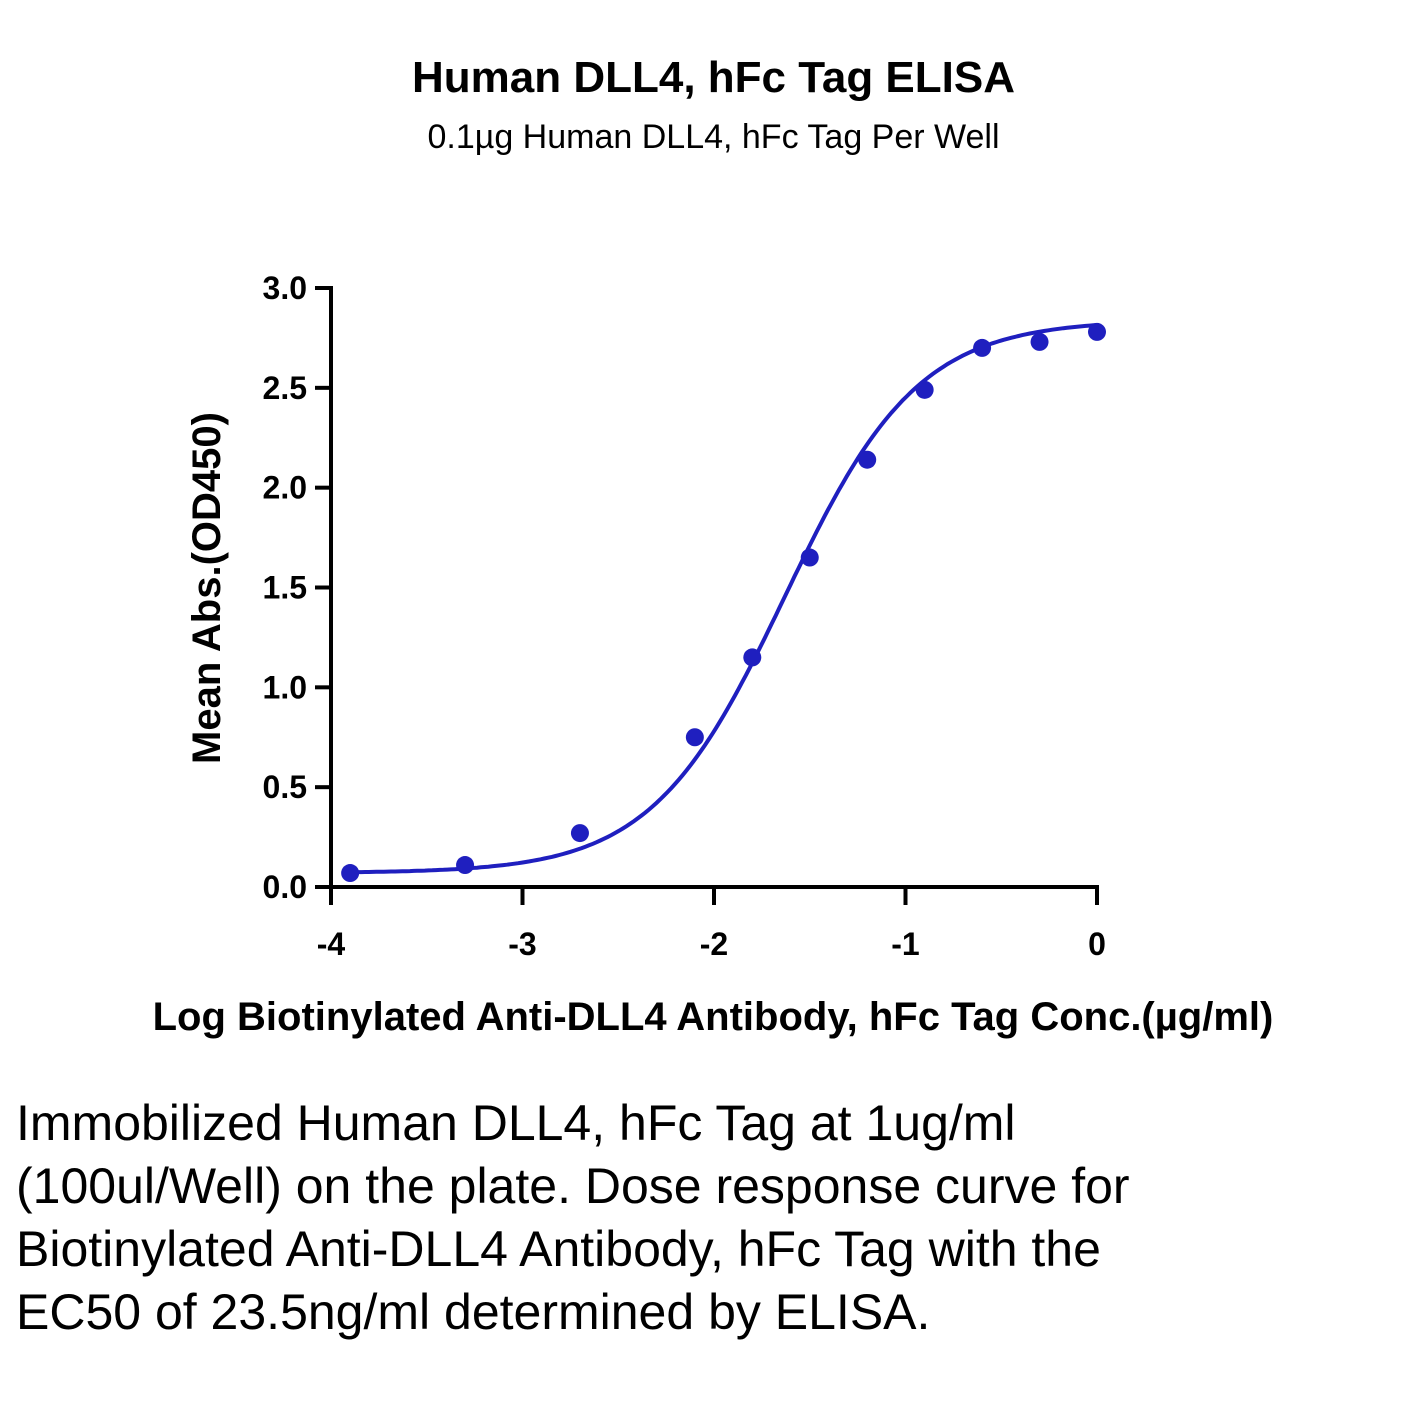 Image resolution: width=1427 pixels, height=1422 pixels. Describe the element at coordinates (713, 77) in the screenshot. I see `chart-title: Human DLL4, hFc Tag ELISA` at that location.